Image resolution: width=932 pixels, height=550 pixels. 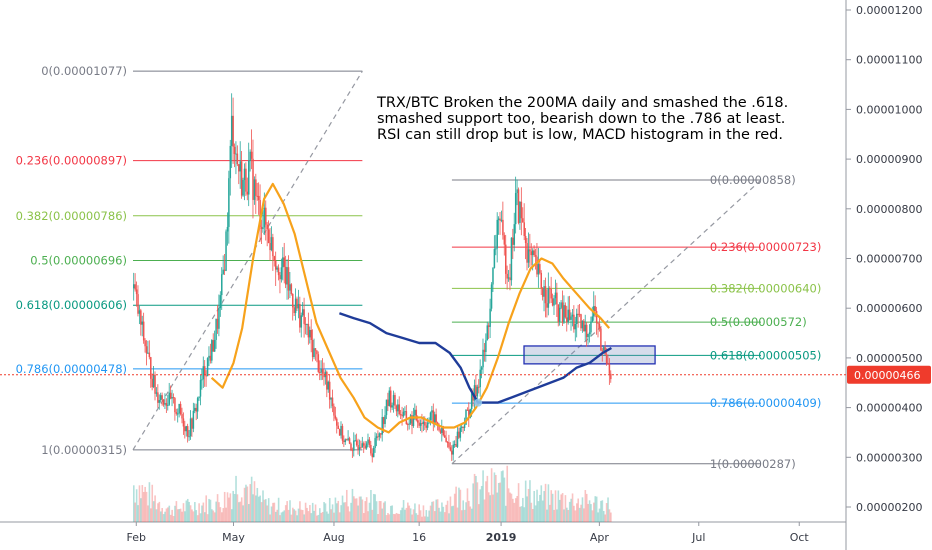 What do you see at coordinates (136, 537) in the screenshot?
I see `x-tick-label: Feb` at bounding box center [136, 537].